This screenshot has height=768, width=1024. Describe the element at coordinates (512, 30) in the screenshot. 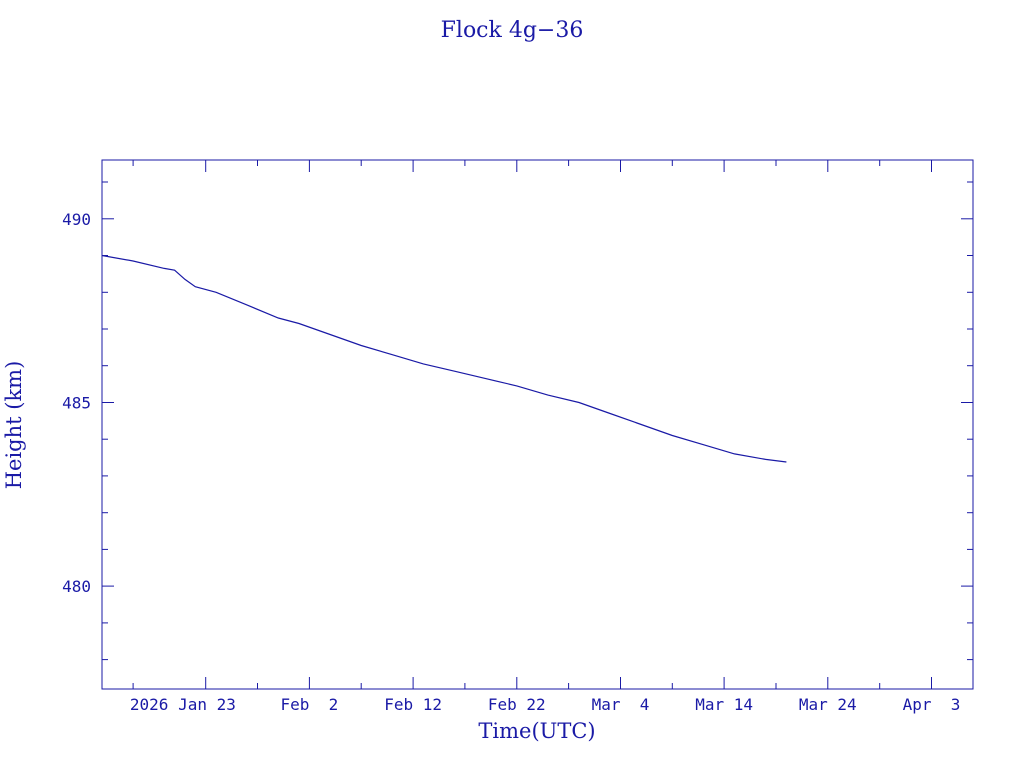

I see `chart-title: Flock 4g−36` at that location.